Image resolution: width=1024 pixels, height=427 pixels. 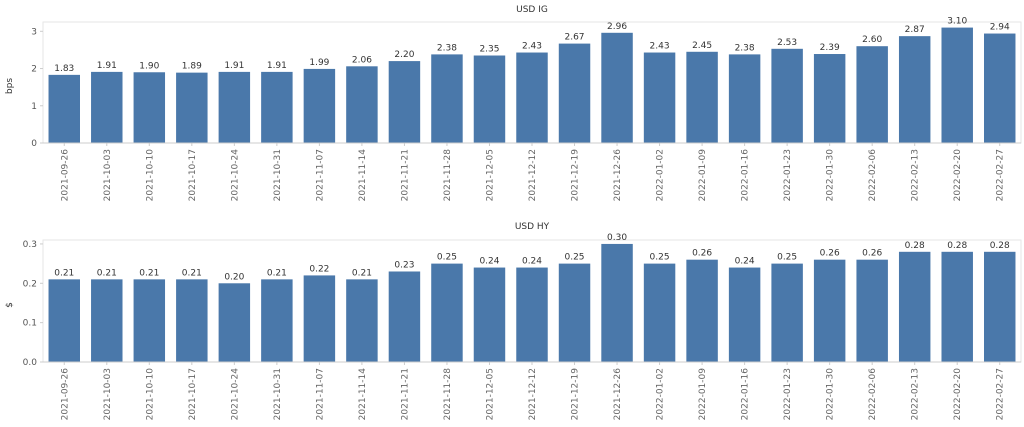 I want to click on data-label: 2.94, so click(x=1000, y=28).